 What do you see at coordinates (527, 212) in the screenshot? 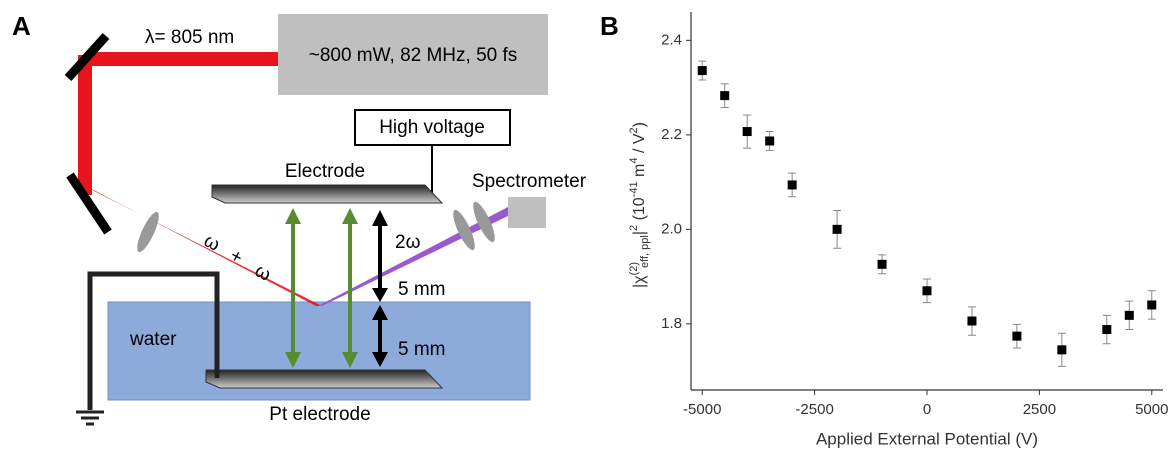
I see `spectrometer-box` at bounding box center [527, 212].